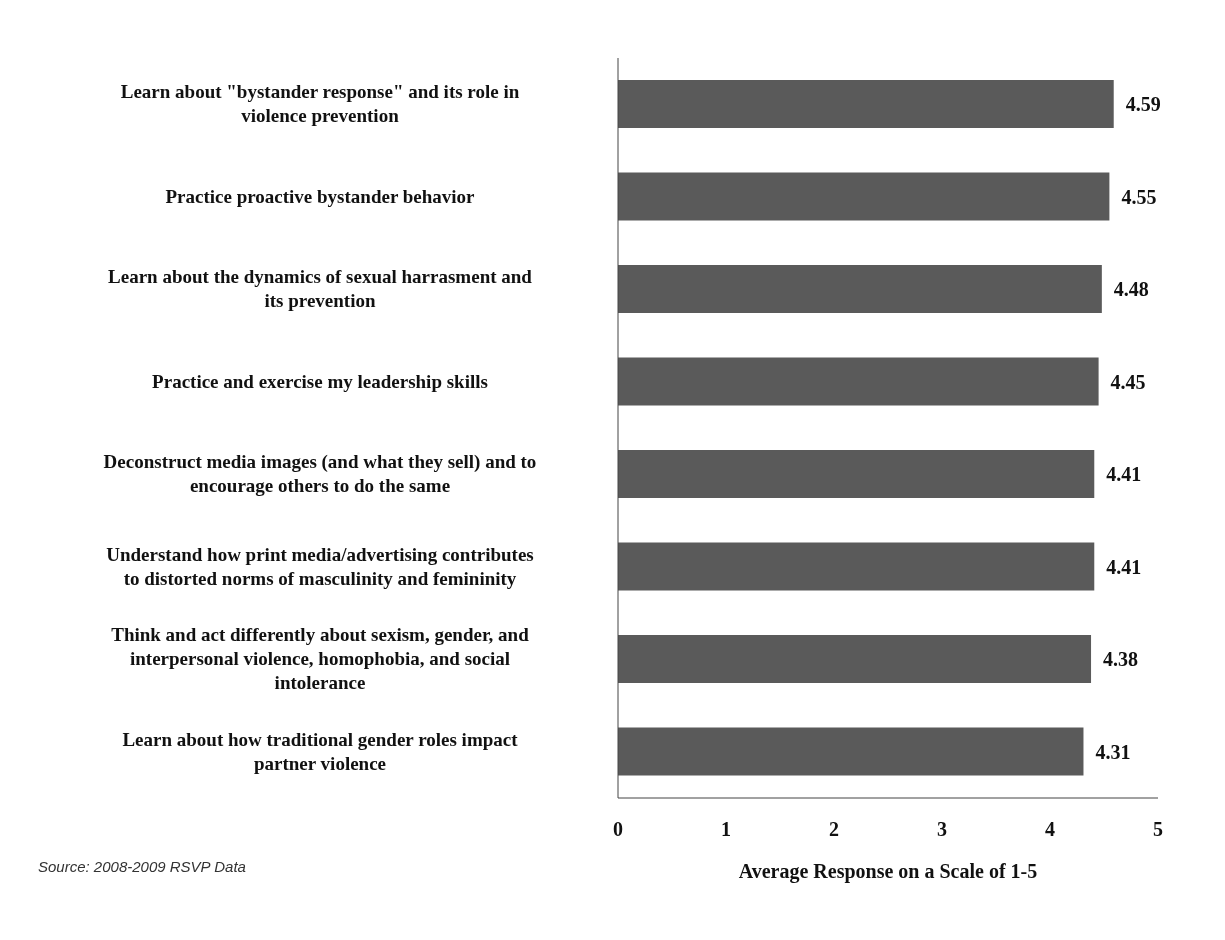  What do you see at coordinates (1158, 829) in the screenshot?
I see `x-tick-label: 5` at bounding box center [1158, 829].